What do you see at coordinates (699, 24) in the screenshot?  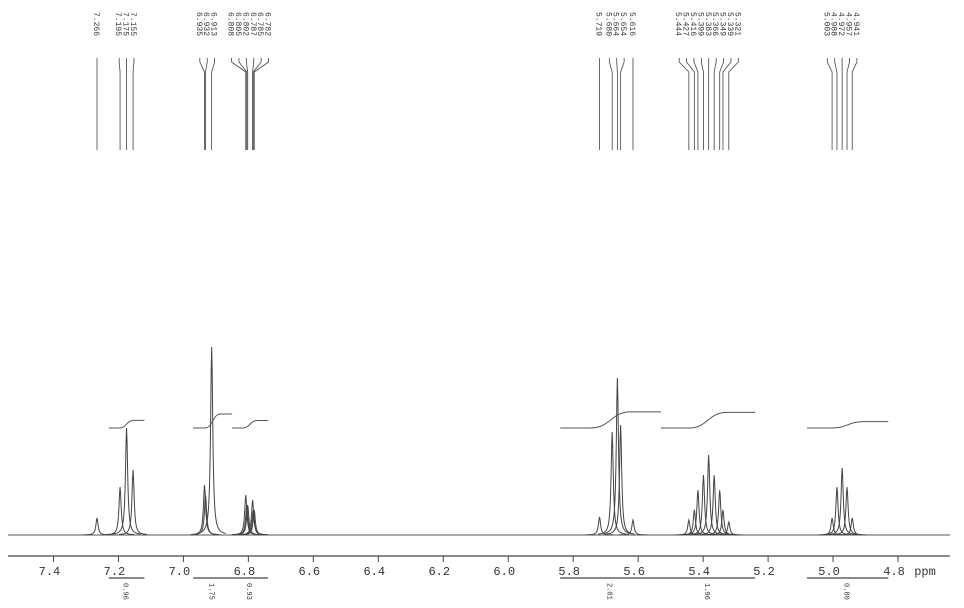 I see `peak-label: 5.399` at bounding box center [699, 24].